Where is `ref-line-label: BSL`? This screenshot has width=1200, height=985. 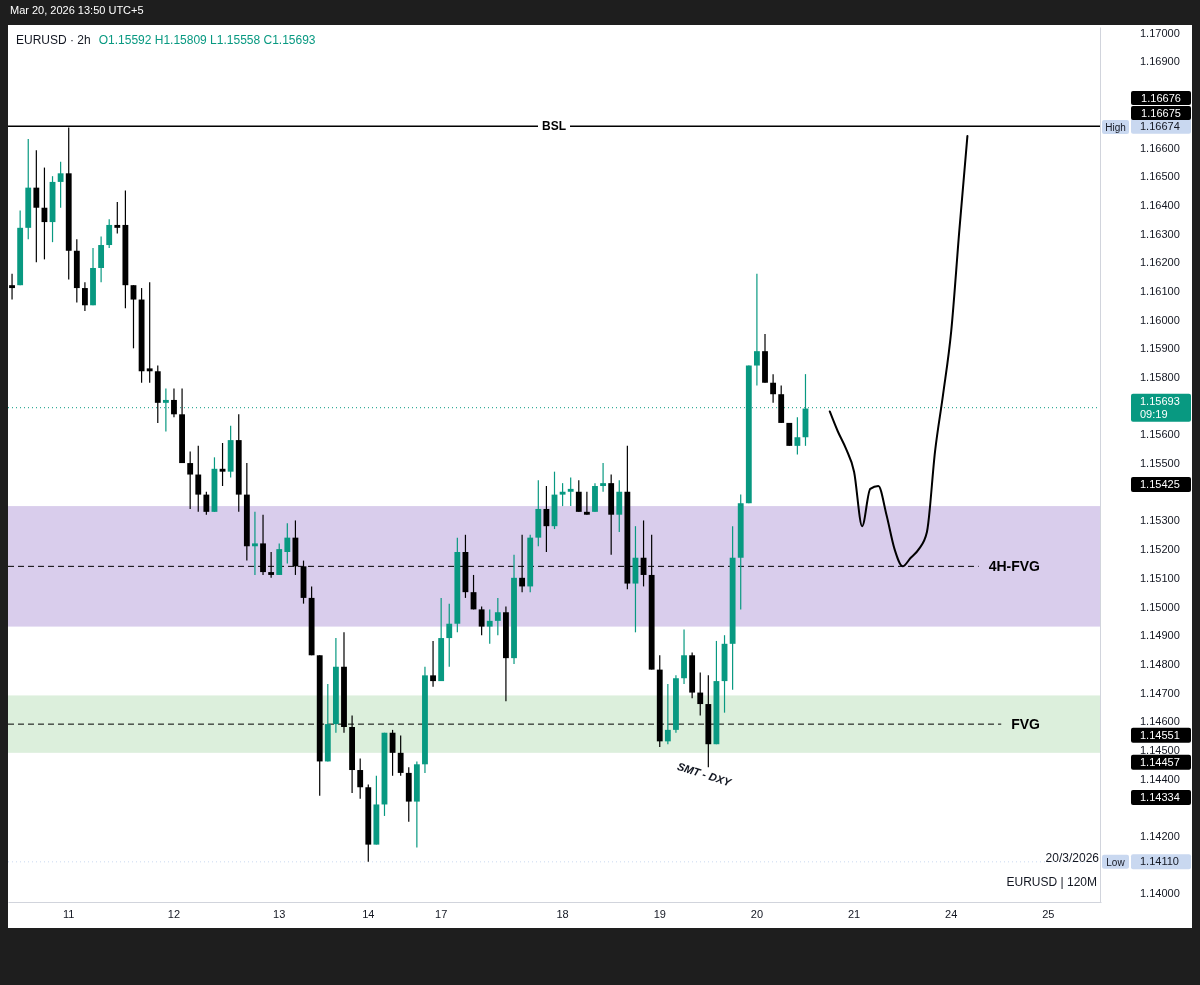
ref-line-label: BSL is located at coordinates (554, 126).